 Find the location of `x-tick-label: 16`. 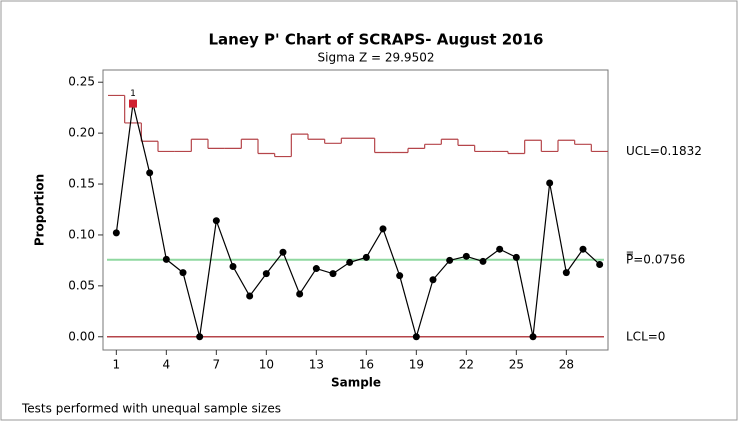

x-tick-label: 16 is located at coordinates (366, 365).